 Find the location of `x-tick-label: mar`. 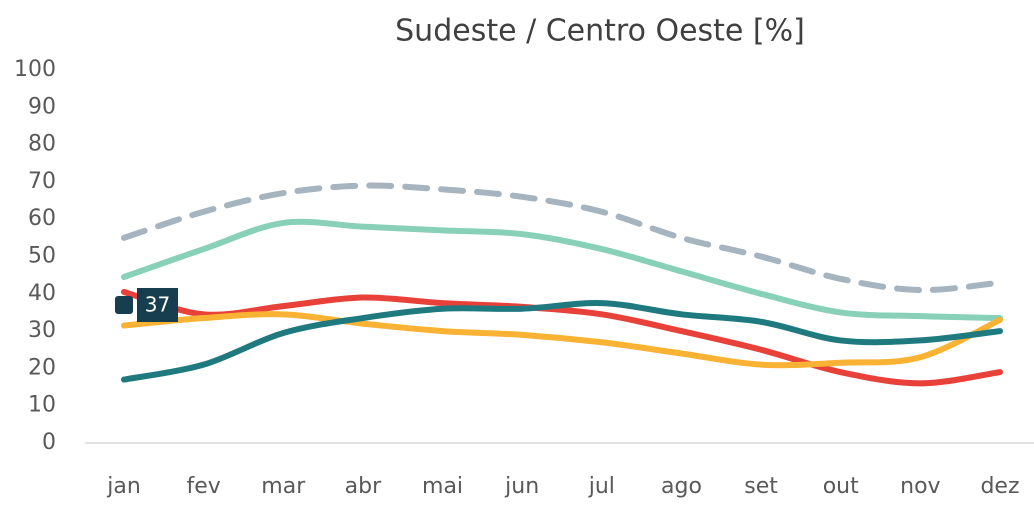

x-tick-label: mar is located at coordinates (283, 486).